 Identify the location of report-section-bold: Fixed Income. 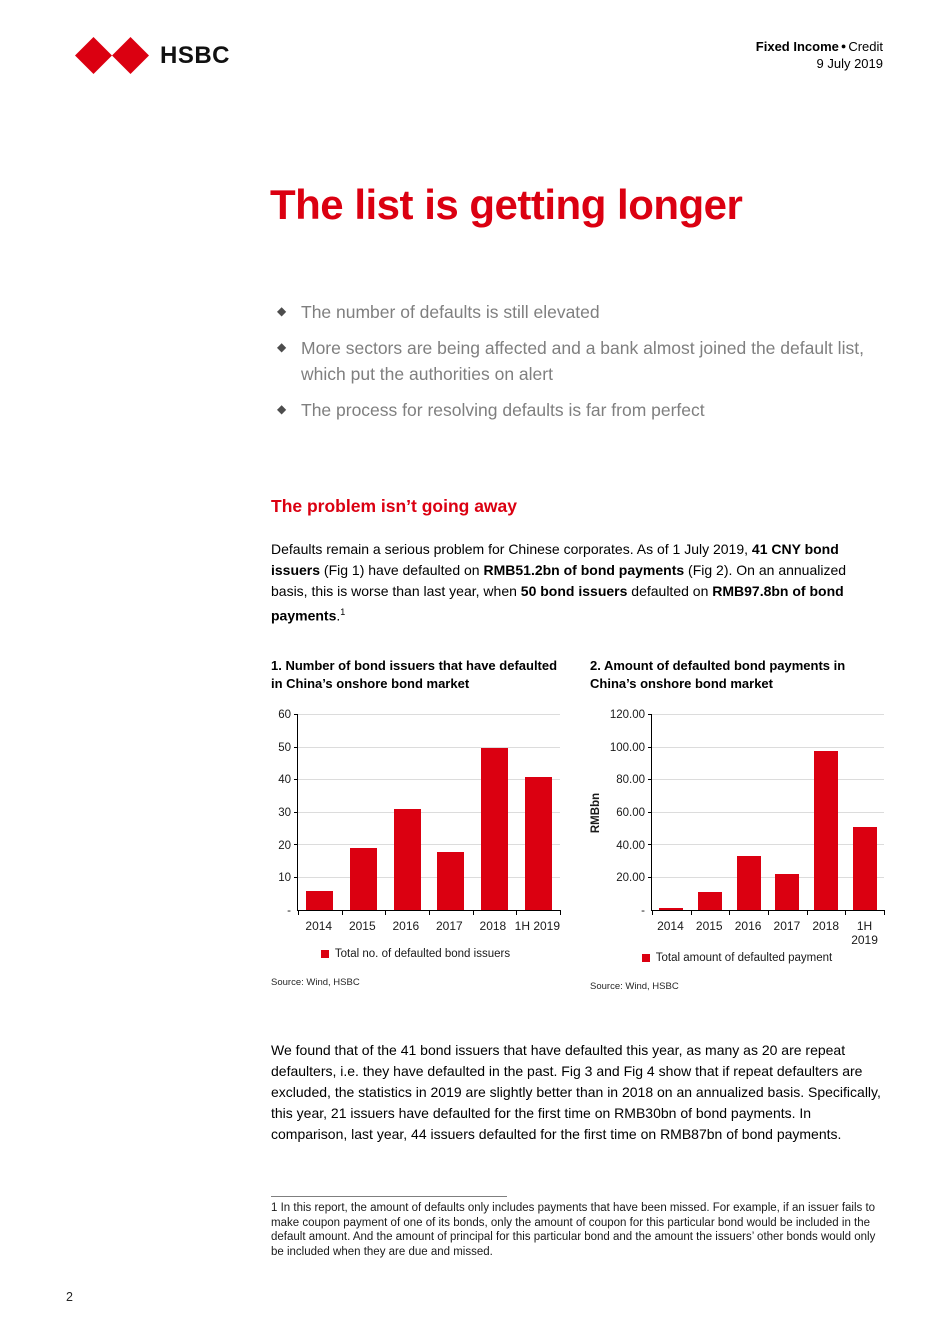
(797, 46).